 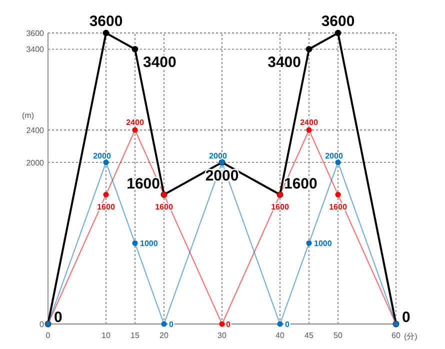 What do you see at coordinates (222, 335) in the screenshot?
I see `x-tick-label: 30` at bounding box center [222, 335].